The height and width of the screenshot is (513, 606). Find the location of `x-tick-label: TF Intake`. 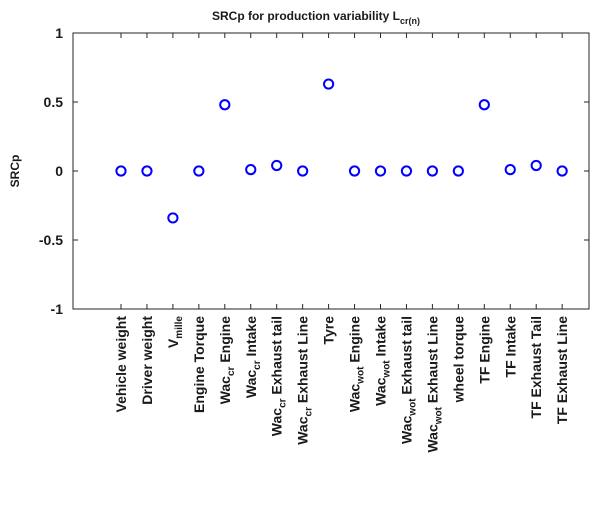

x-tick-label: TF Intake is located at coordinates (510, 347).